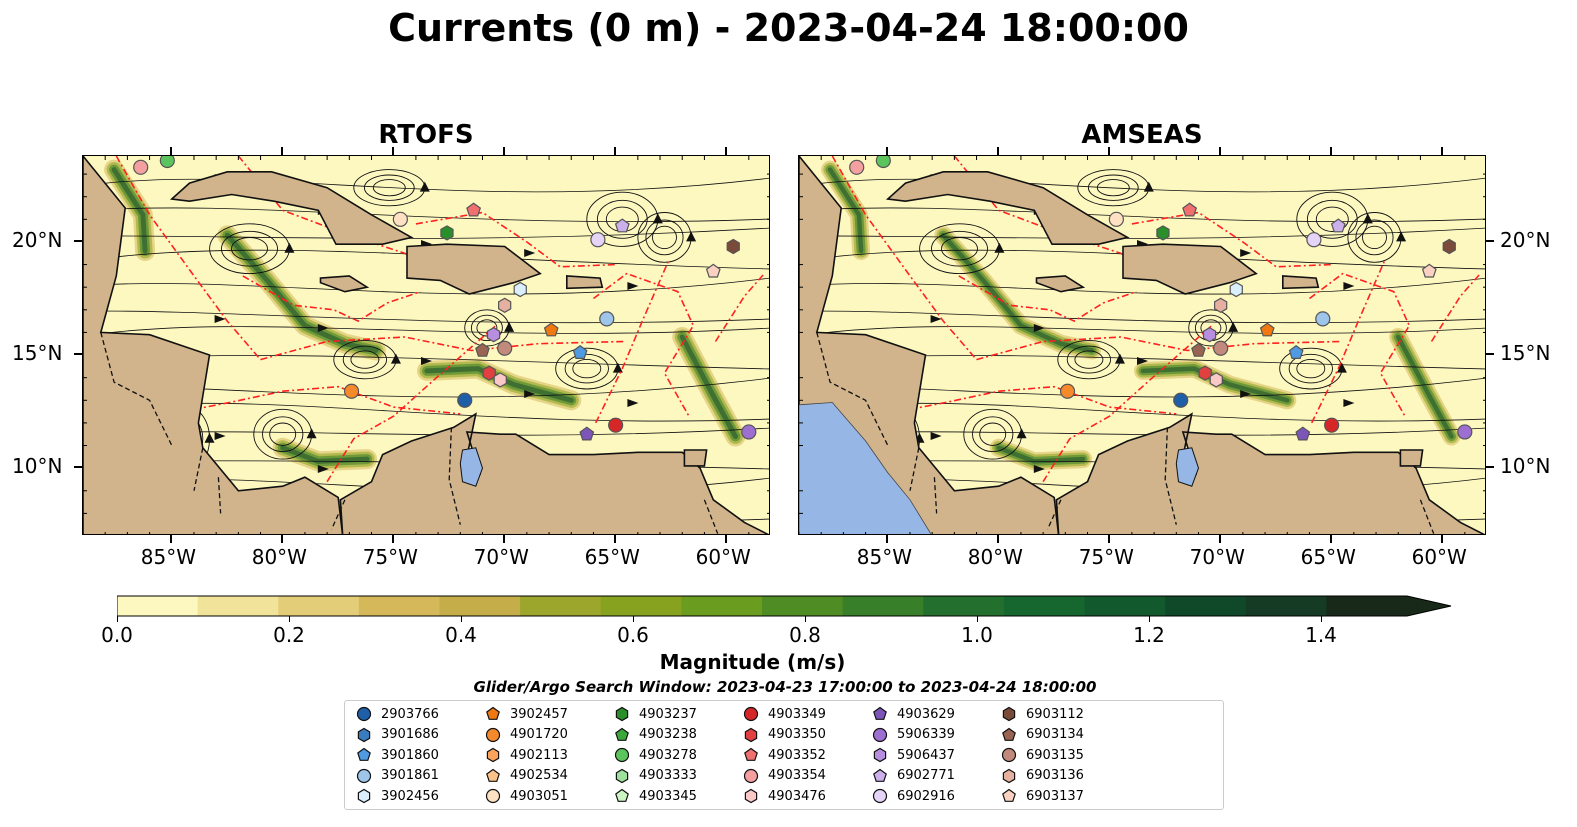  What do you see at coordinates (117, 635) in the screenshot?
I see `colorbar-tick-label: 0.0` at bounding box center [117, 635].